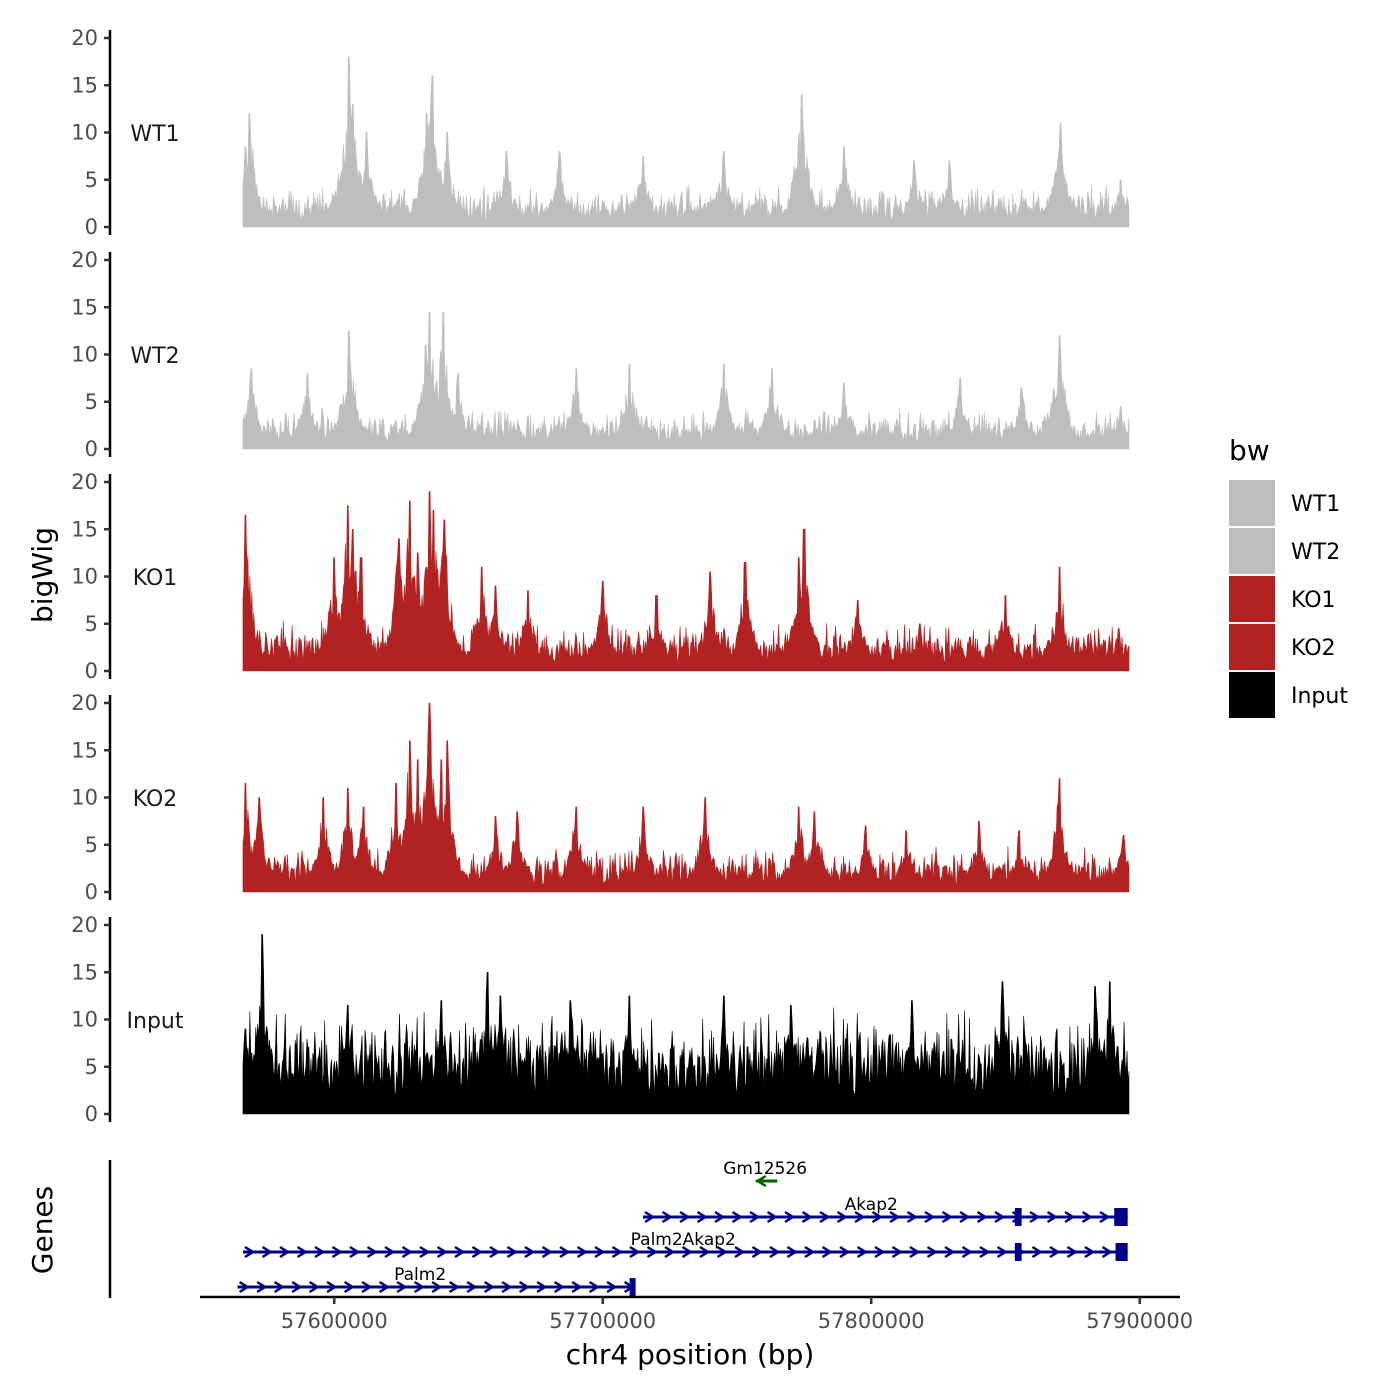 This screenshot has height=1400, width=1400. I want to click on legend-label-wt2: WT2, so click(1315, 552).